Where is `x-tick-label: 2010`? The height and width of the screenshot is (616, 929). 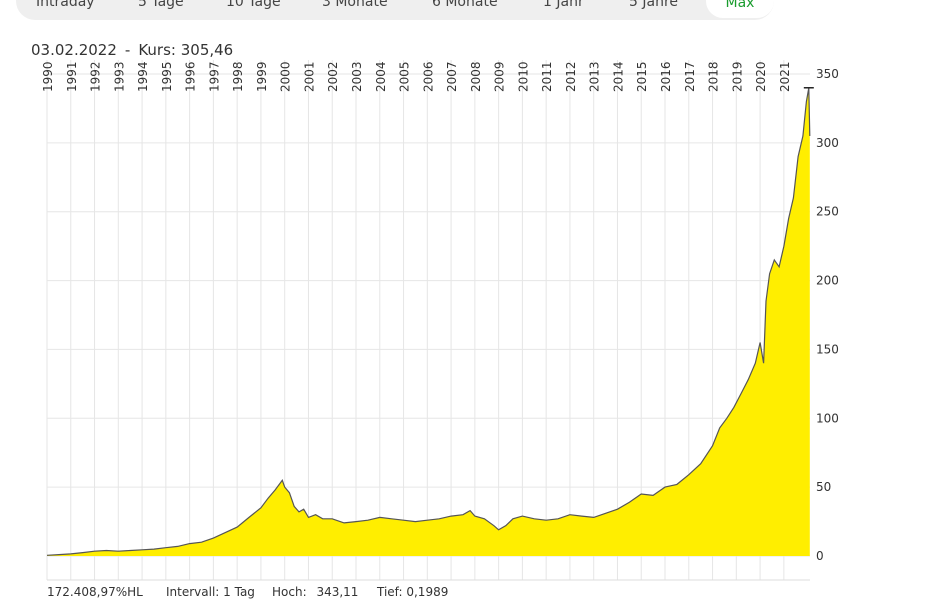 x-tick-label: 2010 is located at coordinates (523, 76).